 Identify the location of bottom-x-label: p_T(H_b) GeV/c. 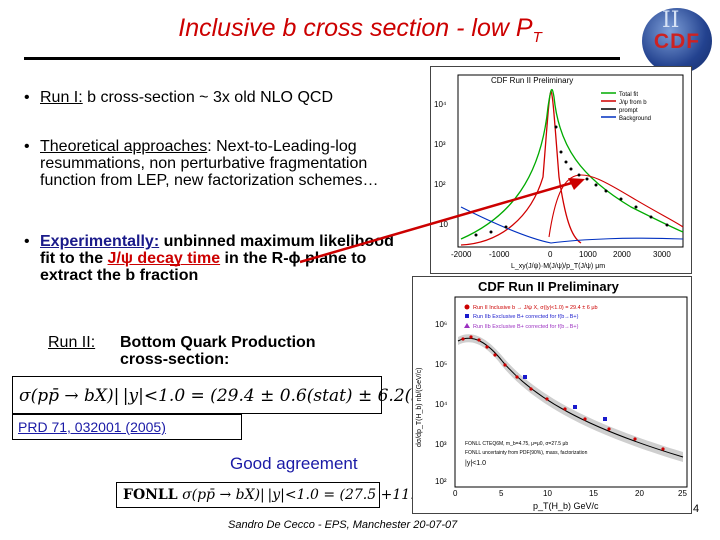
(566, 506).